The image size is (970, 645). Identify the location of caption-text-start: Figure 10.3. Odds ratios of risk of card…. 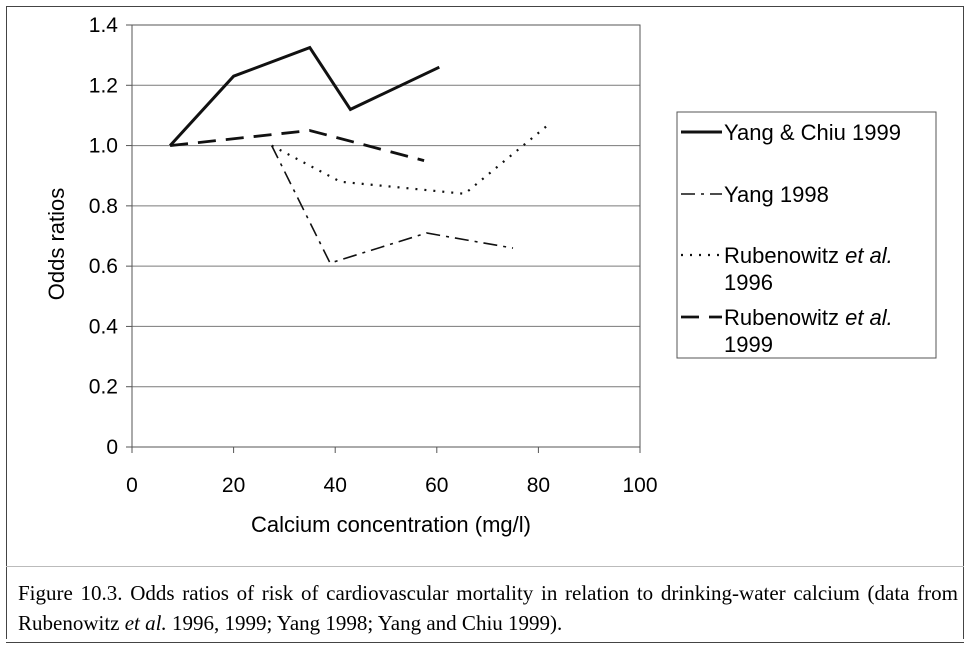
(488, 608).